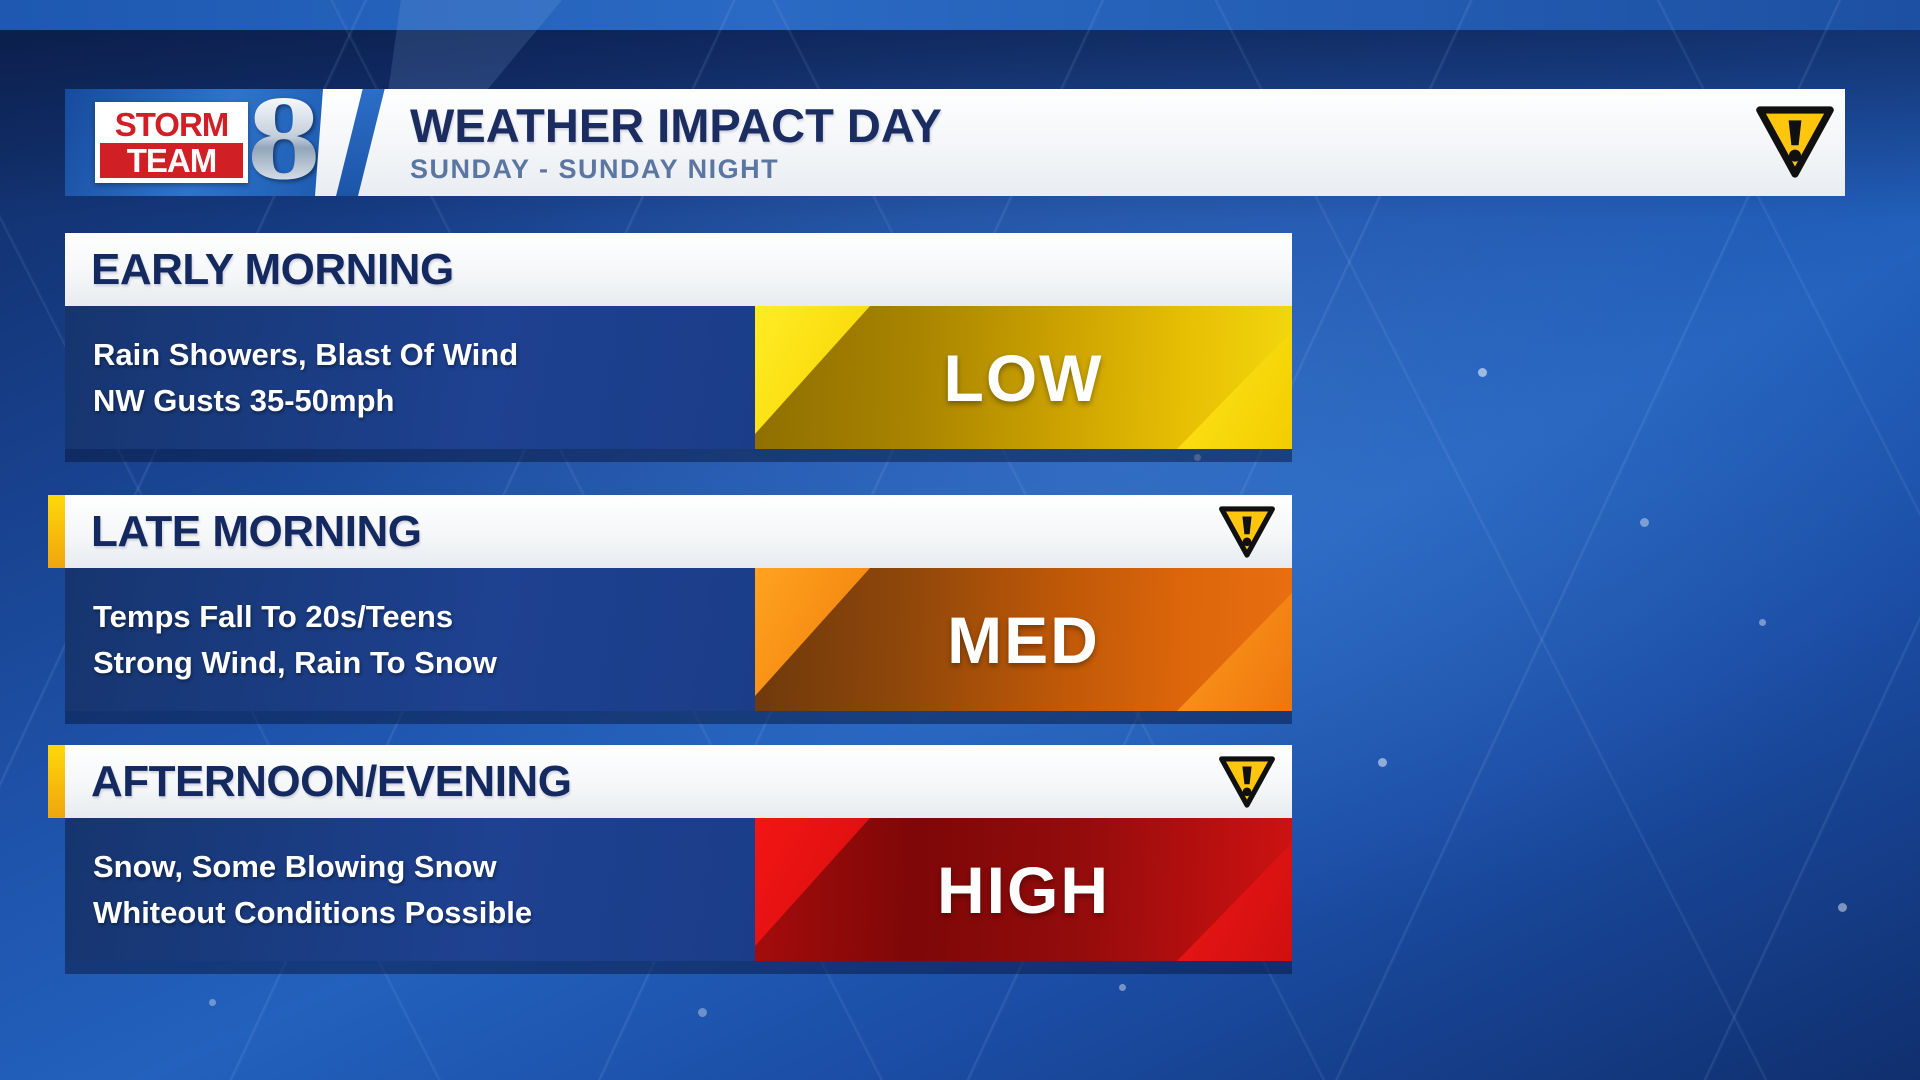  Describe the element at coordinates (171, 125) in the screenshot. I see `logo-storm-text: STORM` at that location.